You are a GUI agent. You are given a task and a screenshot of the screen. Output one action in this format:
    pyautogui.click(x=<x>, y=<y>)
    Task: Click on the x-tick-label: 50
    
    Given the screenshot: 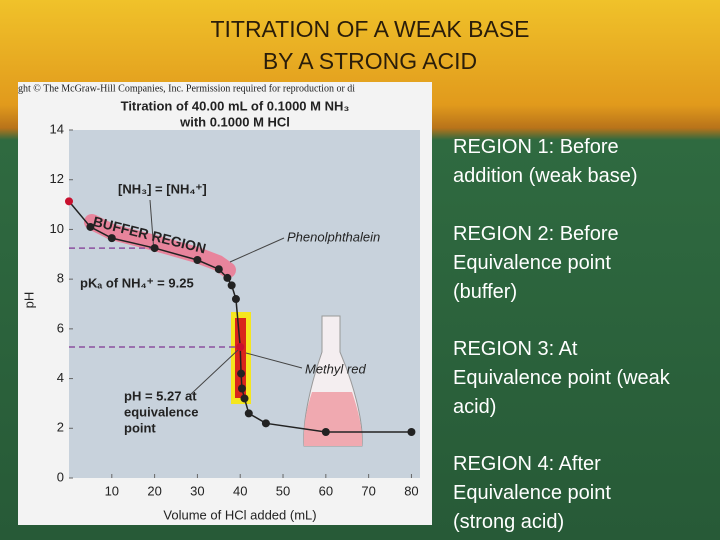 What is the action you would take?
    pyautogui.click(x=283, y=490)
    